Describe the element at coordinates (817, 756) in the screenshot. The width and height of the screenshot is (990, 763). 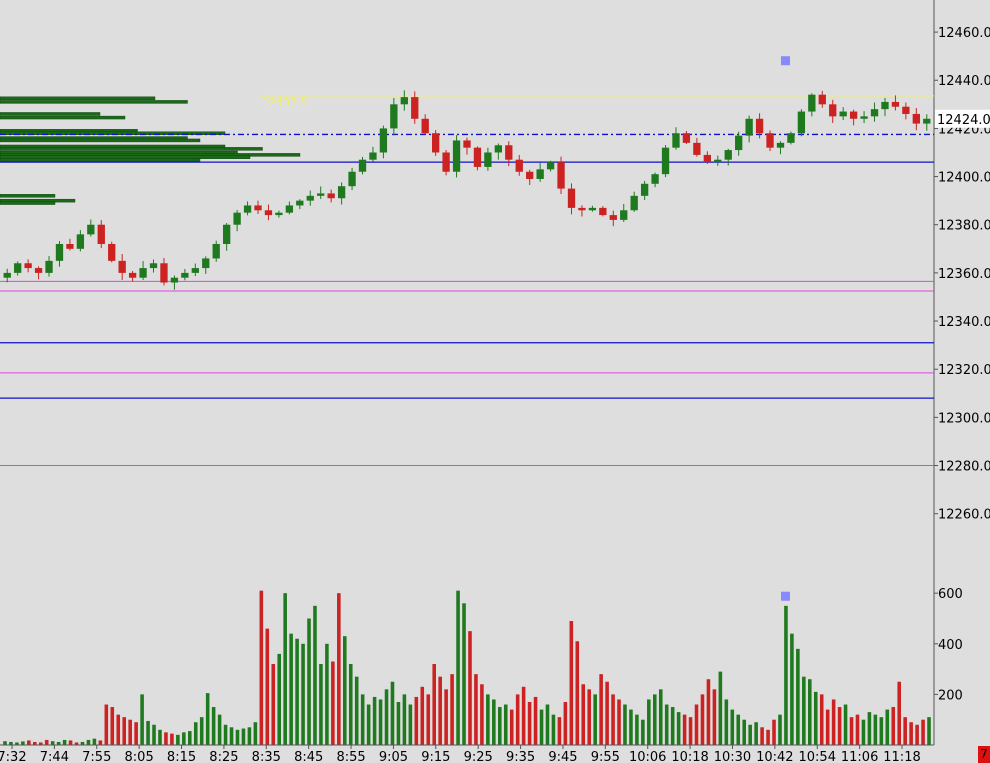
I see `time-tick-label: 10:54` at that location.